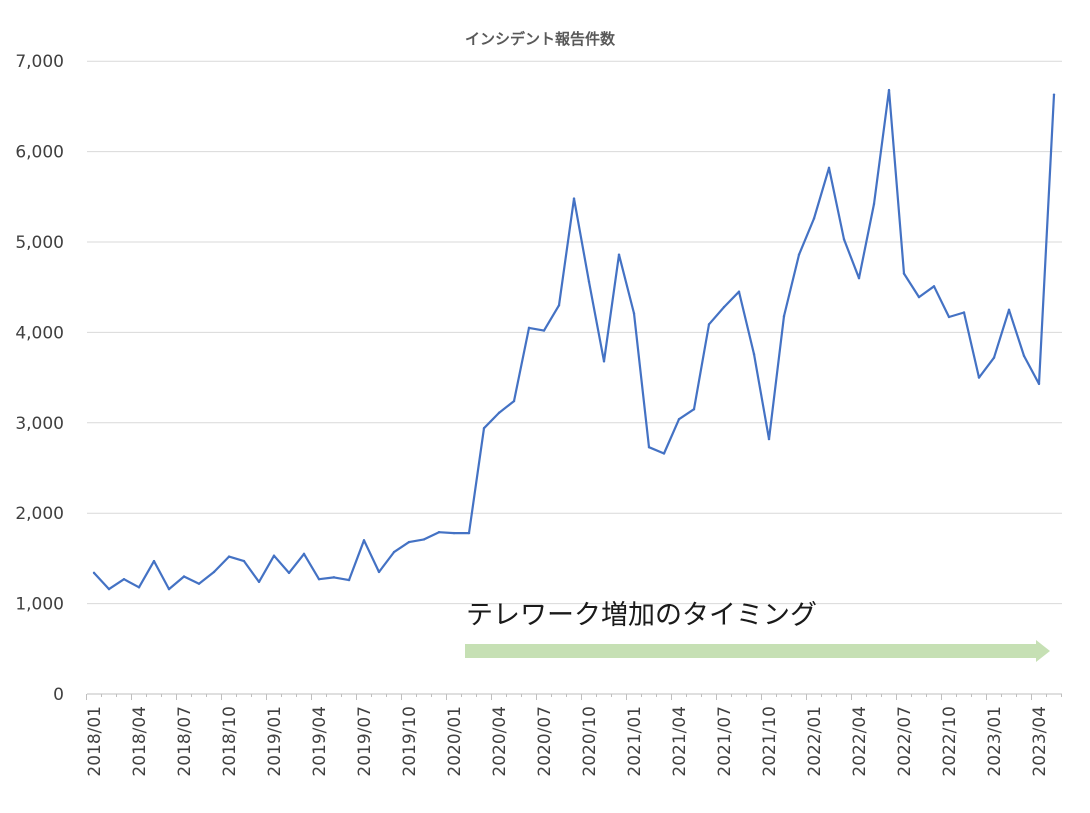  I want to click on x-tick-label: 2020/10, so click(590, 741).